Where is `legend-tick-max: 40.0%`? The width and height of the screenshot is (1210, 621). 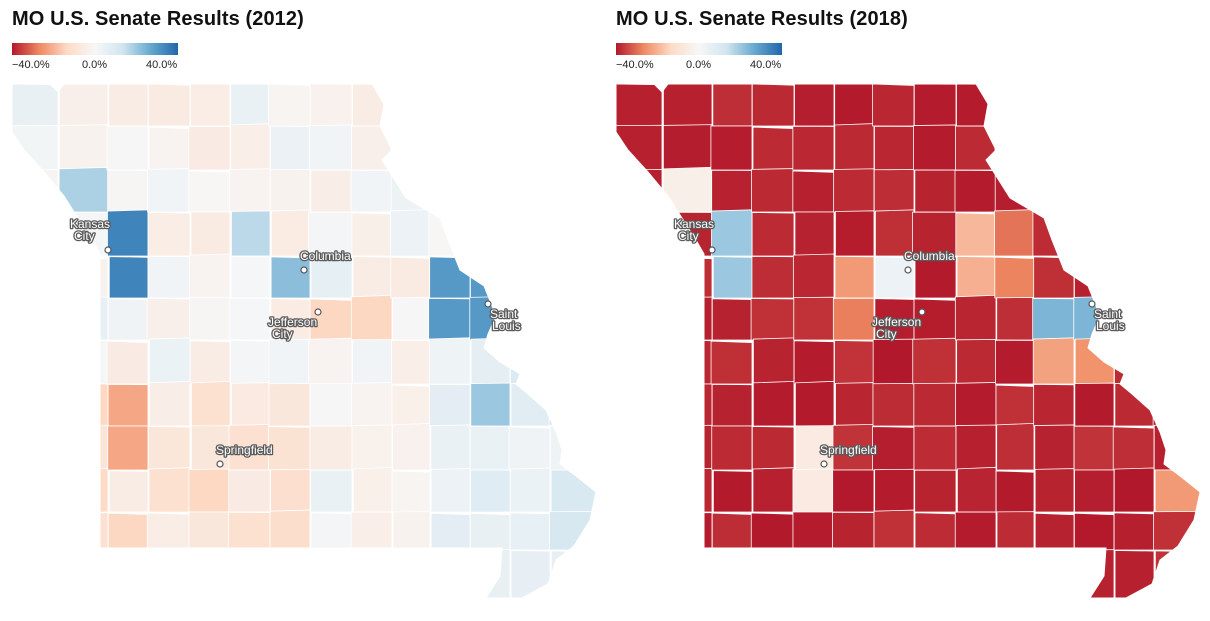 legend-tick-max: 40.0% is located at coordinates (162, 65).